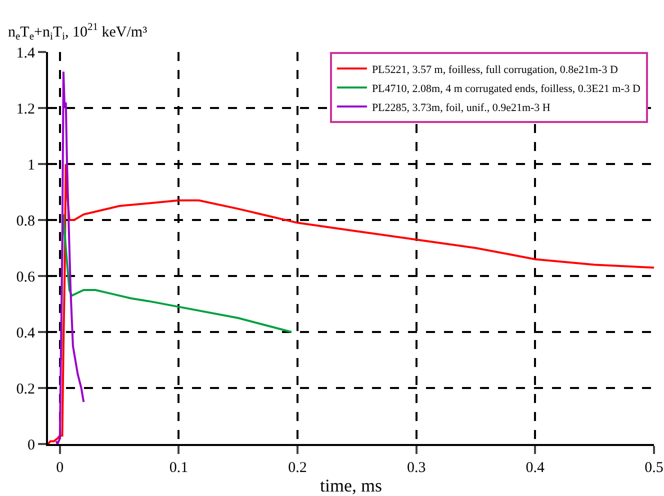 The image size is (664, 496). I want to click on x-tick-label: 0, so click(60, 468).